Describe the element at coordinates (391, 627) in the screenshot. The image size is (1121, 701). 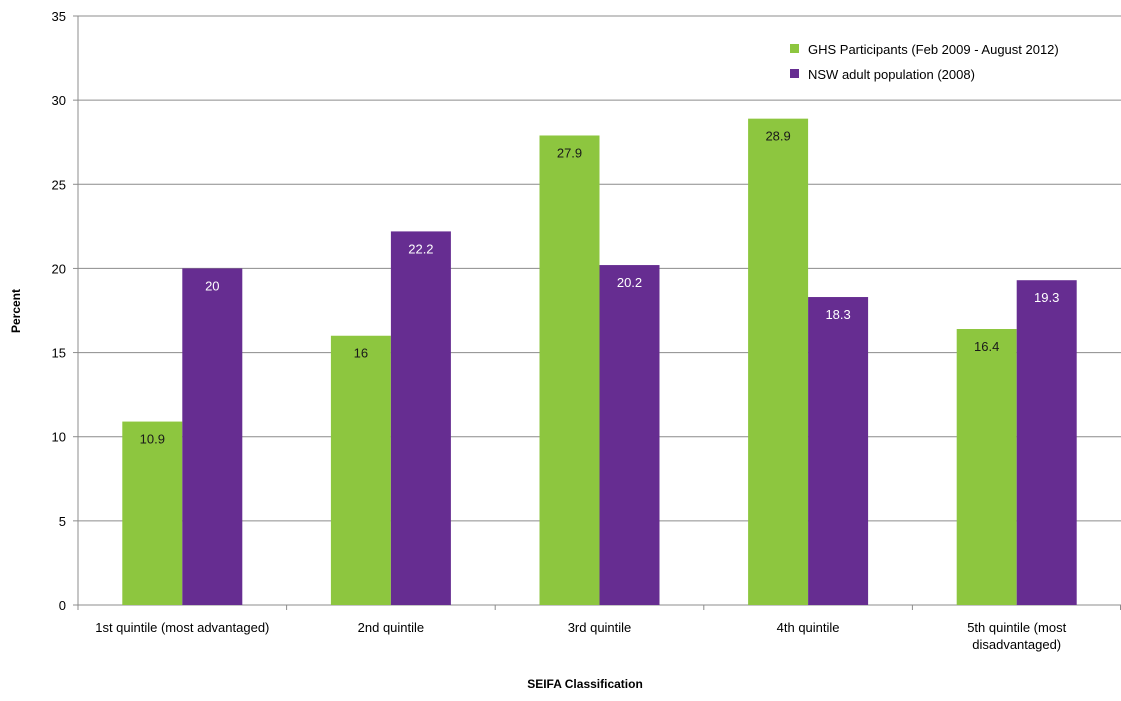
I see `category-label: 2nd quintile` at that location.